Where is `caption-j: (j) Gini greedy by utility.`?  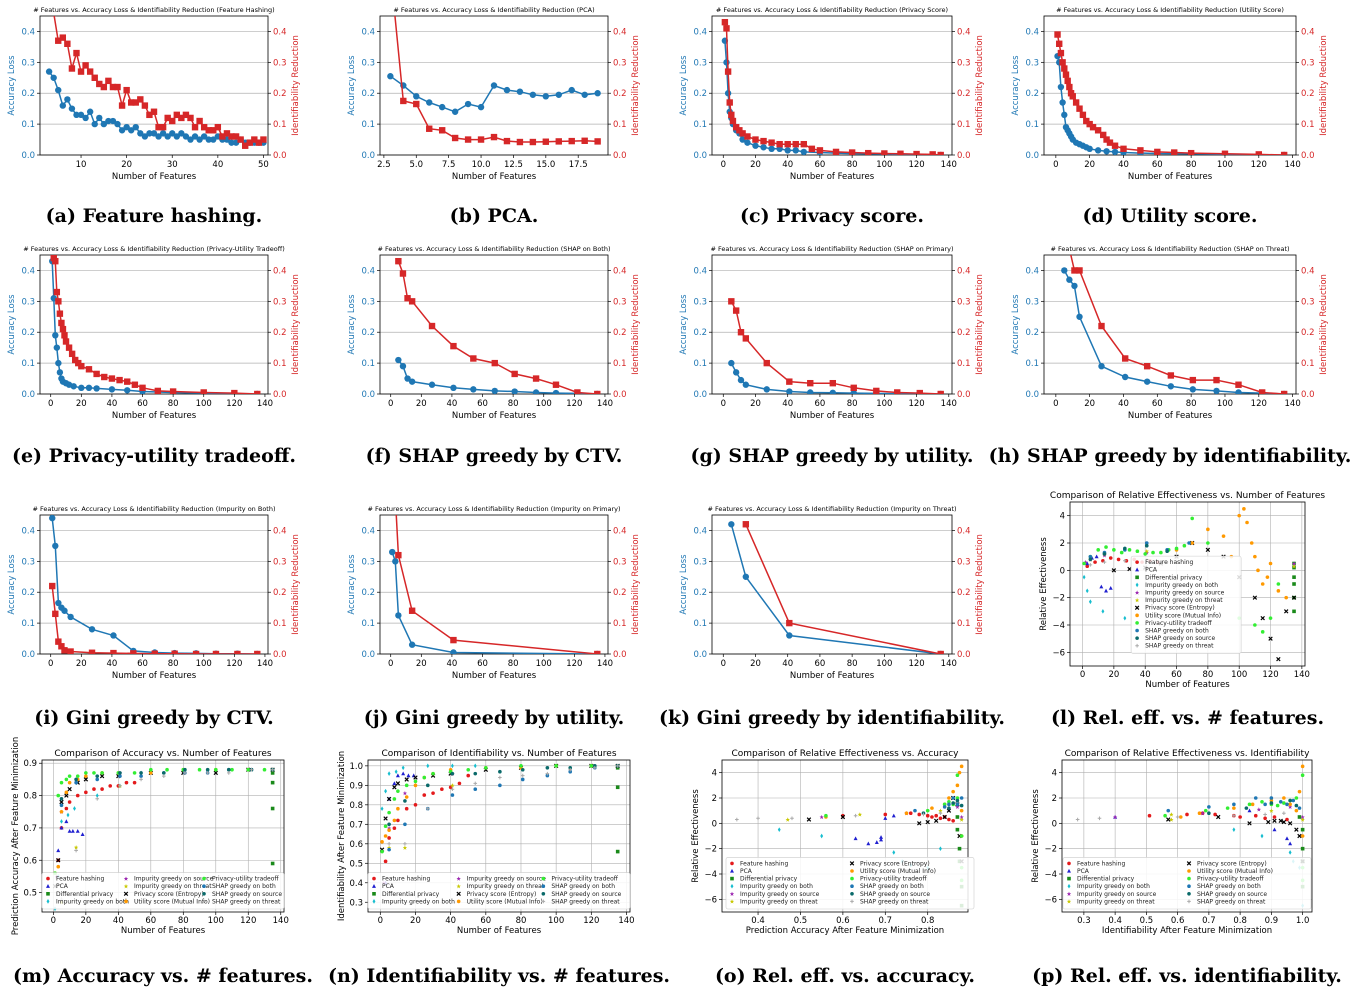 caption-j: (j) Gini greedy by utility. is located at coordinates (494, 718).